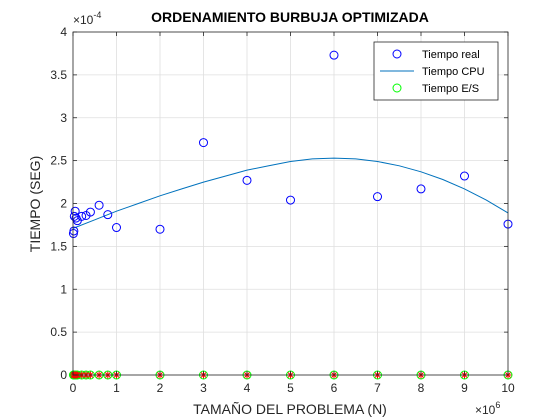 The image size is (560, 420). I want to click on y-axis-multiplier: ×10⁻⁴, so click(87, 18).